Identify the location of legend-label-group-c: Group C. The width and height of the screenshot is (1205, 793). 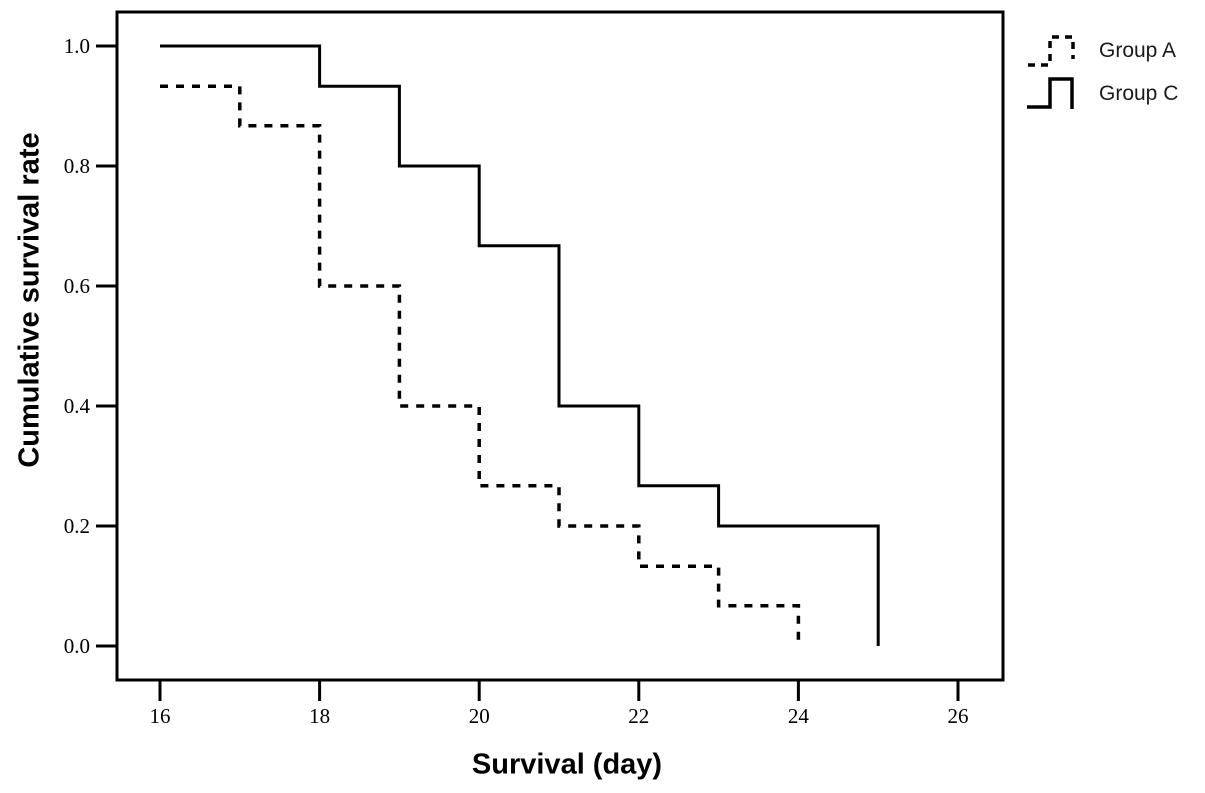
(1139, 93).